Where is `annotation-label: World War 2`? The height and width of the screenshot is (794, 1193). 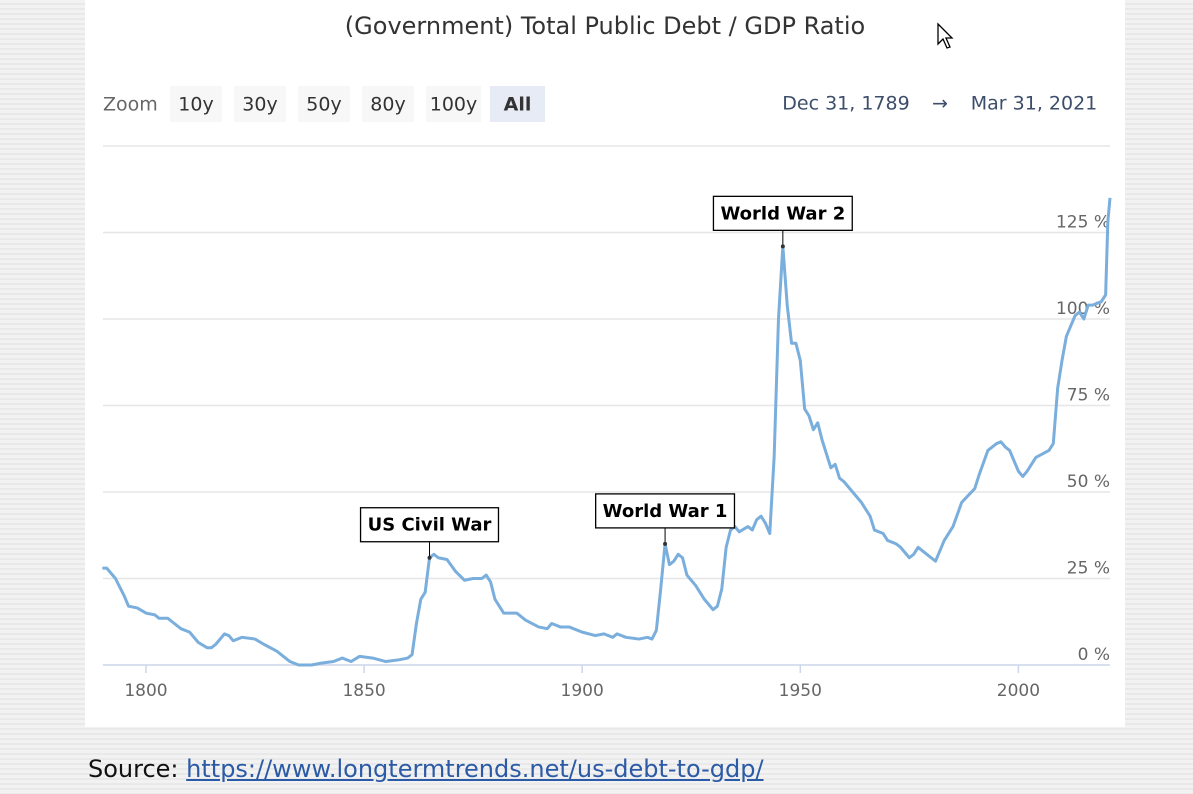 annotation-label: World War 2 is located at coordinates (782, 213).